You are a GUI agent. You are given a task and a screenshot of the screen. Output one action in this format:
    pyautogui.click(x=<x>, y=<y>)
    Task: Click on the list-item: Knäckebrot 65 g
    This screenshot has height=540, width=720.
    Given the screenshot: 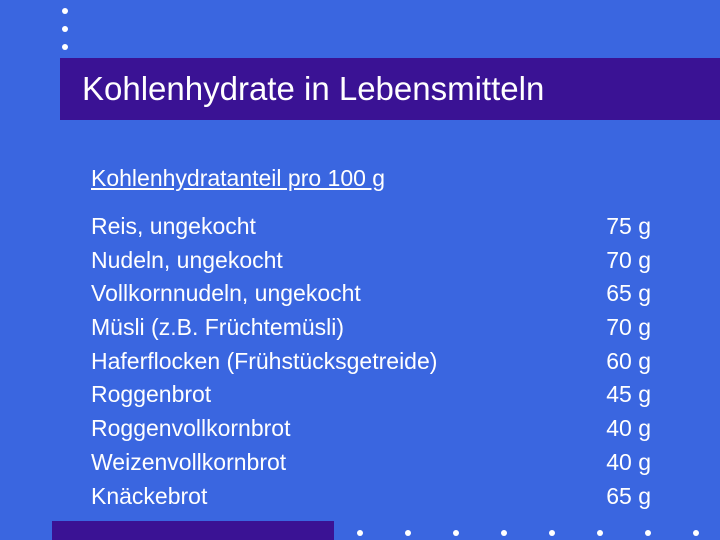 What is the action you would take?
    pyautogui.click(x=371, y=497)
    